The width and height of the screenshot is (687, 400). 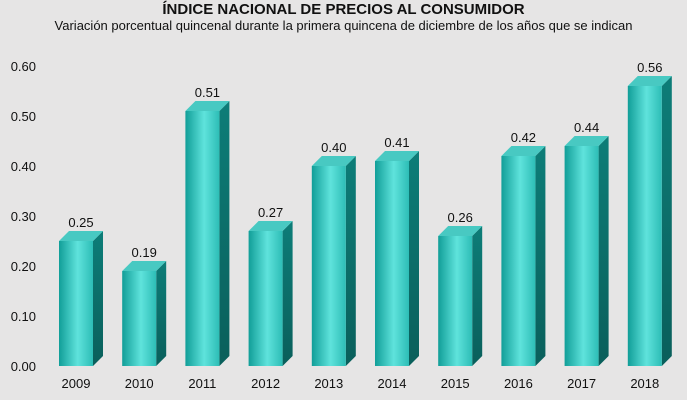 What do you see at coordinates (581, 383) in the screenshot?
I see `x-tick-label: 2017` at bounding box center [581, 383].